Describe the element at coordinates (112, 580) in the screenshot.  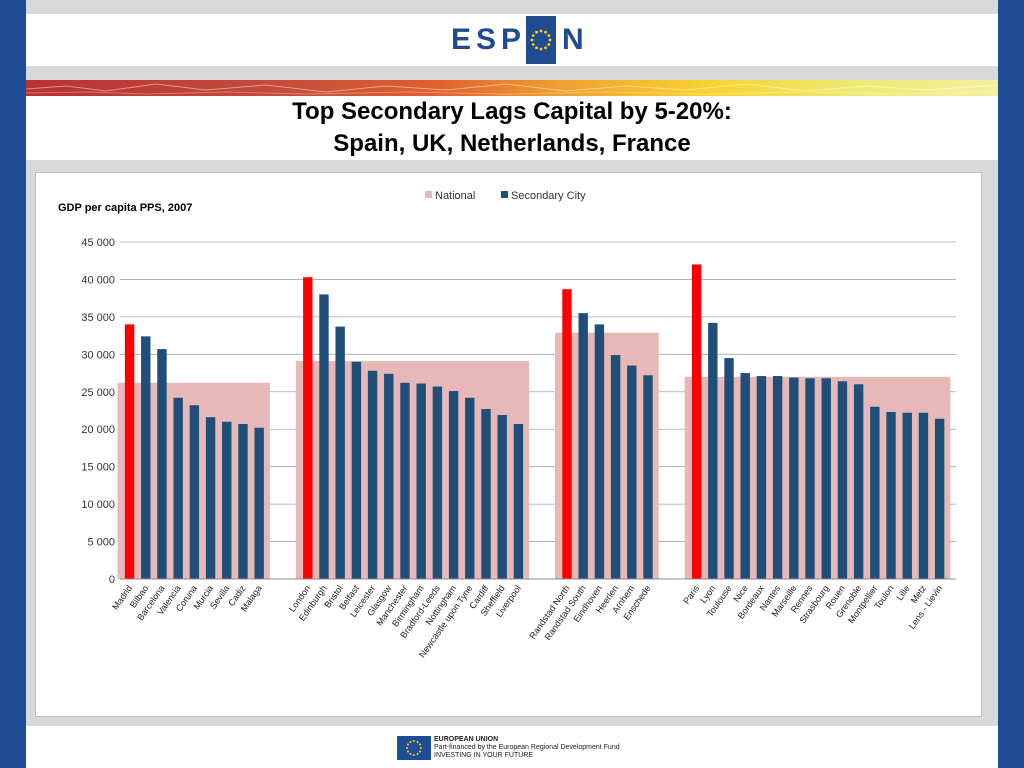
I see `y-tick-label: 0` at that location.